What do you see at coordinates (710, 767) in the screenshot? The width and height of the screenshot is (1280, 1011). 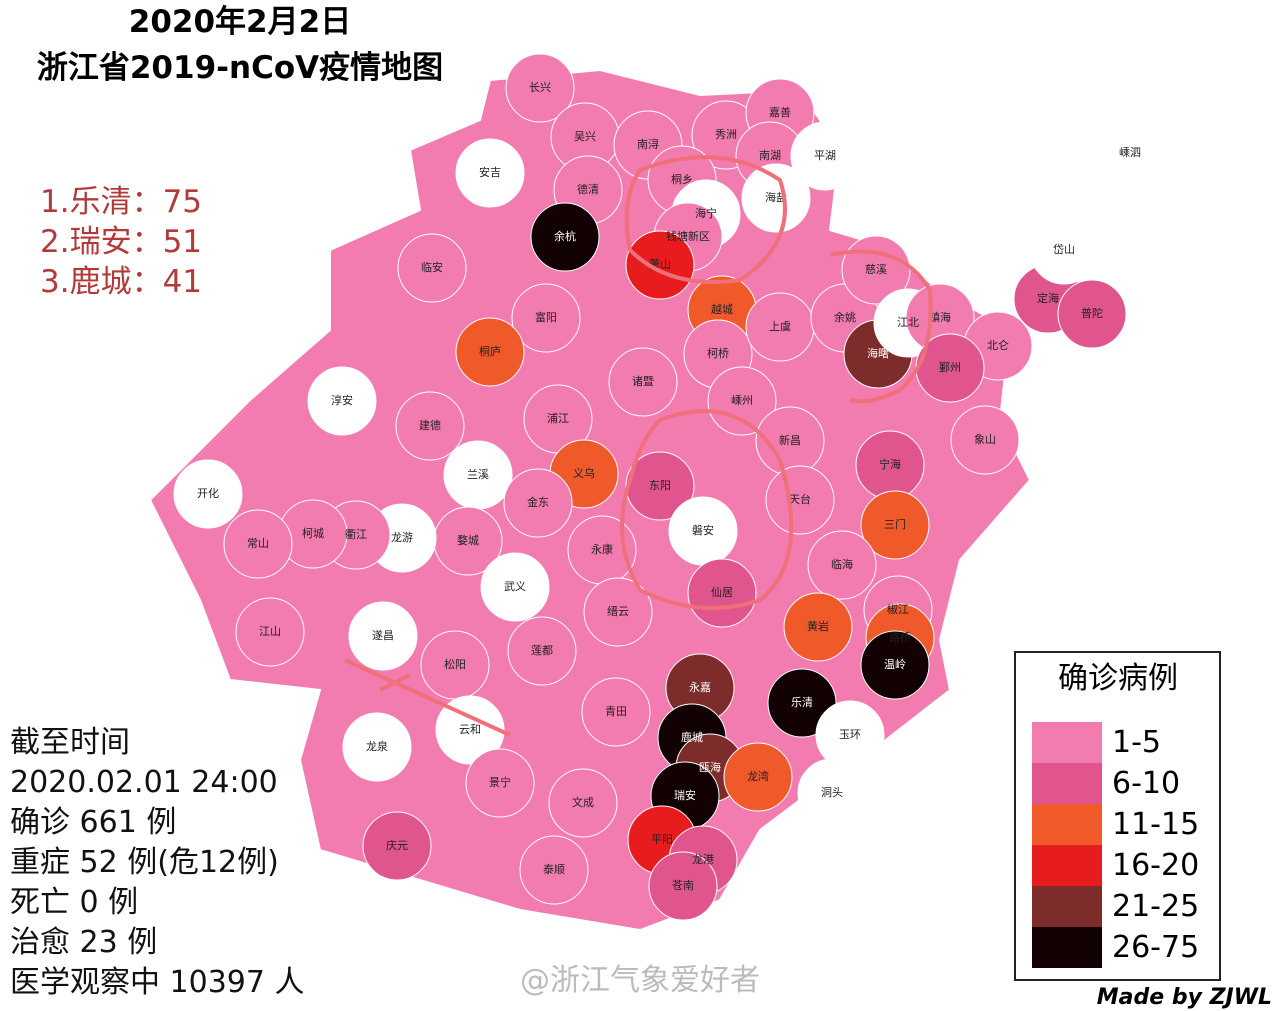 I see `region-label: 瓯海` at bounding box center [710, 767].